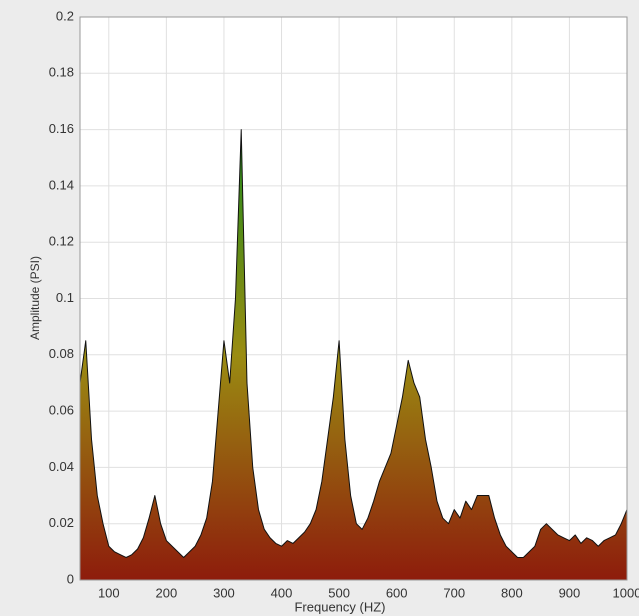  Describe the element at coordinates (61, 184) in the screenshot. I see `y-tick-label: 0.14` at that location.